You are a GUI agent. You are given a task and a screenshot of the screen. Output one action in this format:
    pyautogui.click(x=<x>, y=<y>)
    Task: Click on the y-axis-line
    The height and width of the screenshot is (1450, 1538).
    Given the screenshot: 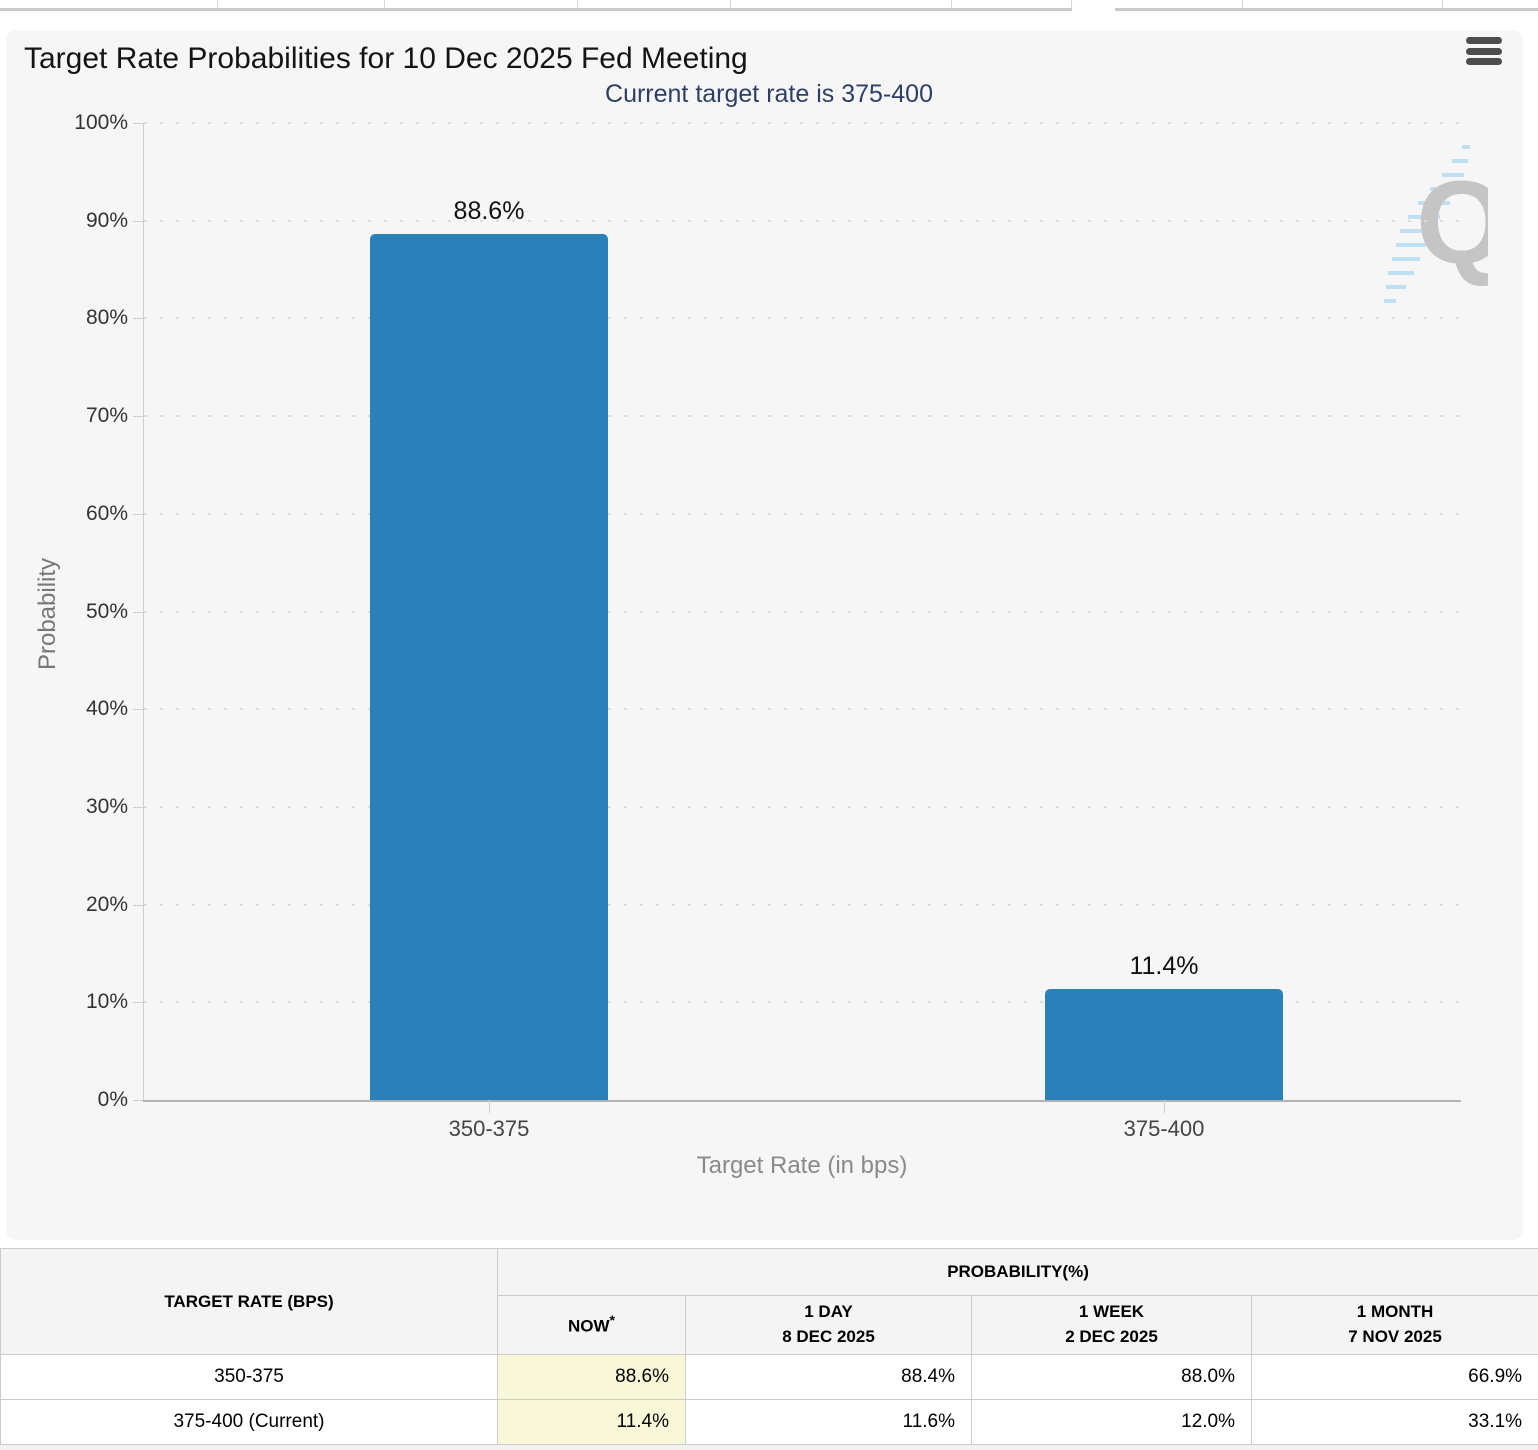 What is the action you would take?
    pyautogui.click(x=143, y=611)
    